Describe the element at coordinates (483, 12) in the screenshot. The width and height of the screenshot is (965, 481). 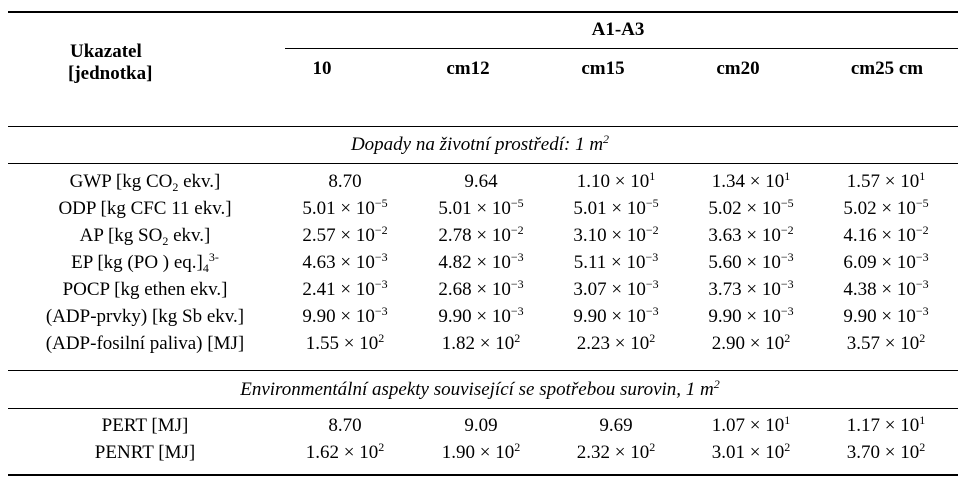
I see `top-rule` at that location.